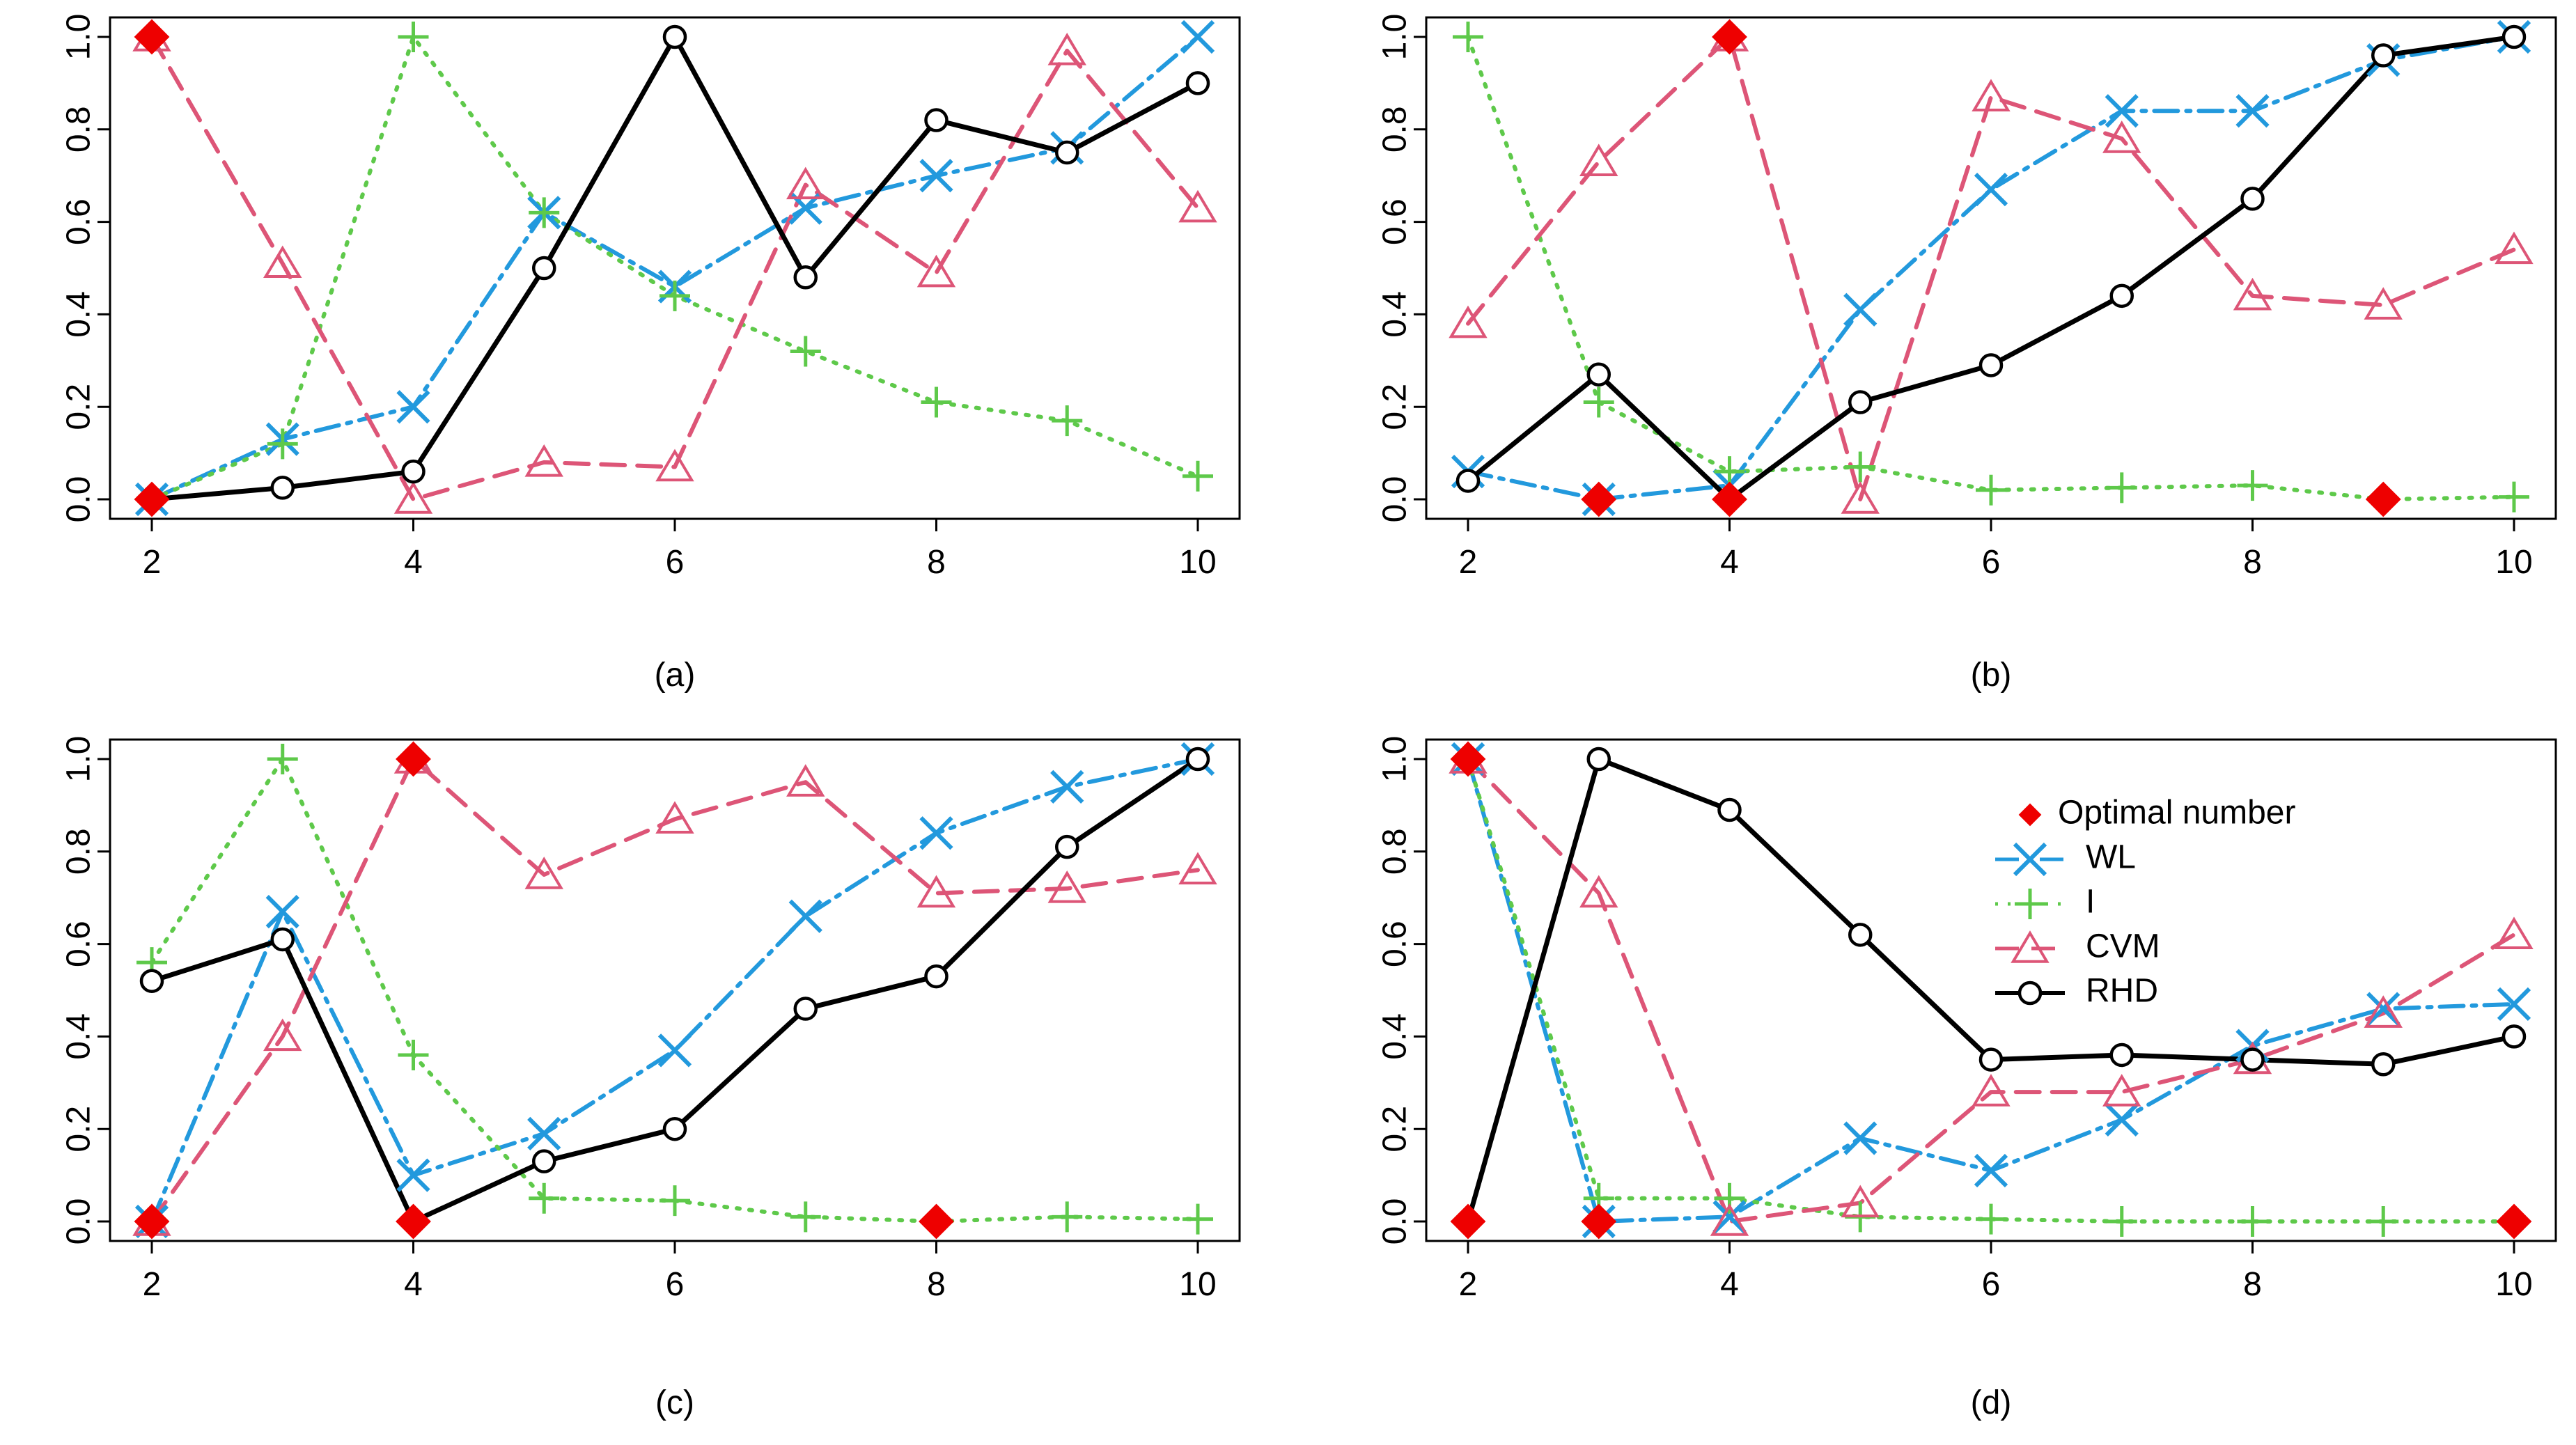 The height and width of the screenshot is (1445, 2576). What do you see at coordinates (675, 1284) in the screenshot?
I see `x-tick-label: 6` at bounding box center [675, 1284].